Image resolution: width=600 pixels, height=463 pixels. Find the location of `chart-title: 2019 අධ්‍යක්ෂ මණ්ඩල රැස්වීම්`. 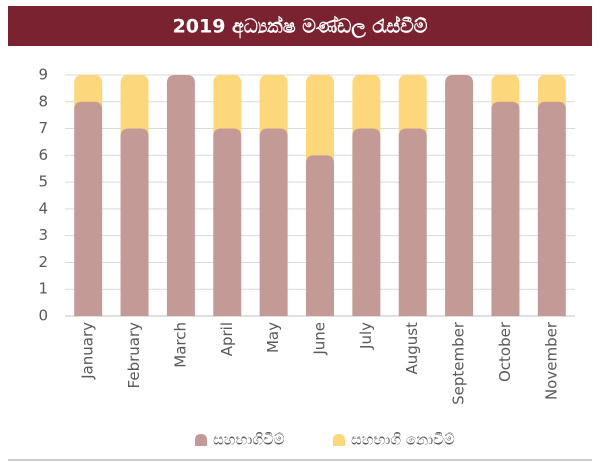

chart-title: 2019 අධ්‍යක්ෂ මණ්ඩල රැස්වීම් is located at coordinates (300, 27).